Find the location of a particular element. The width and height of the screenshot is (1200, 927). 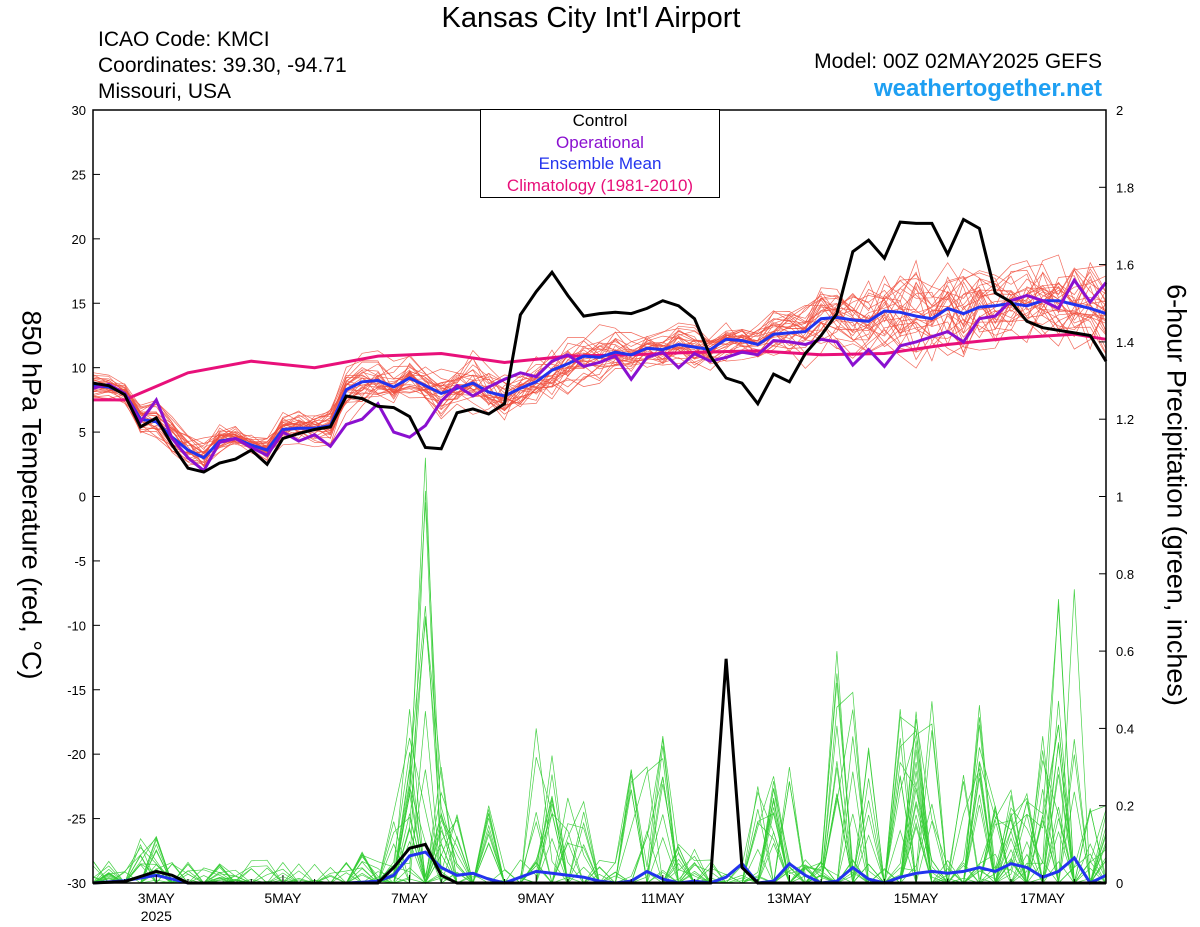

location: Missouri, USA is located at coordinates (165, 91).